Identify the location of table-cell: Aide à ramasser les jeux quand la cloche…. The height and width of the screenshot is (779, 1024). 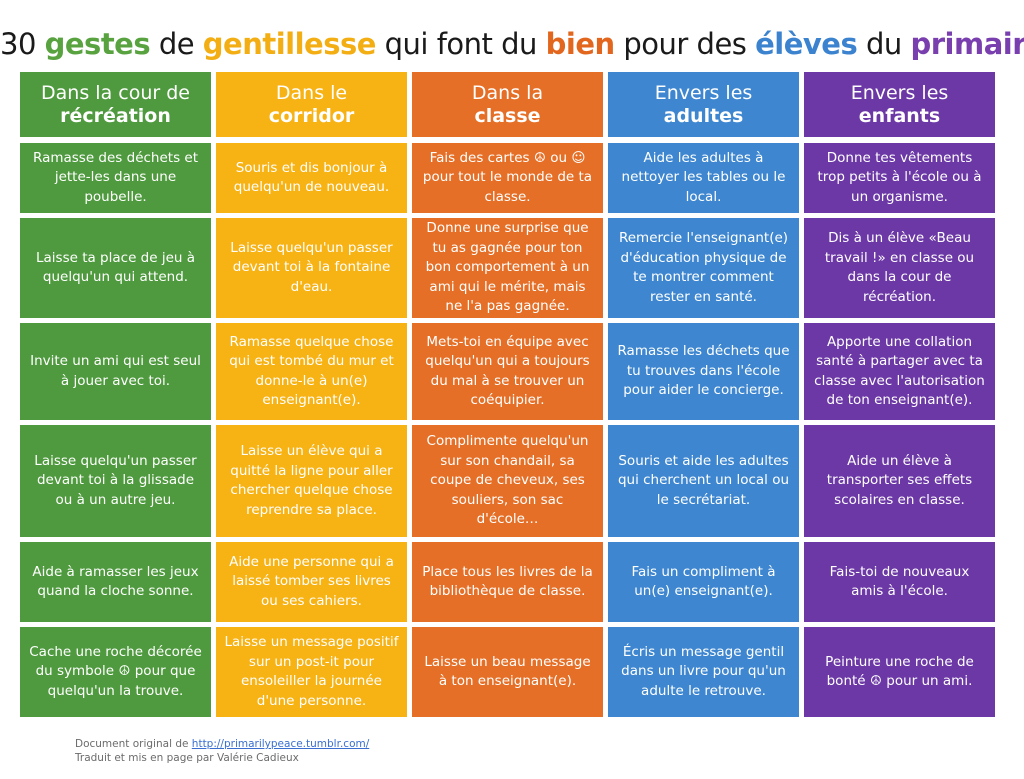
(115, 582).